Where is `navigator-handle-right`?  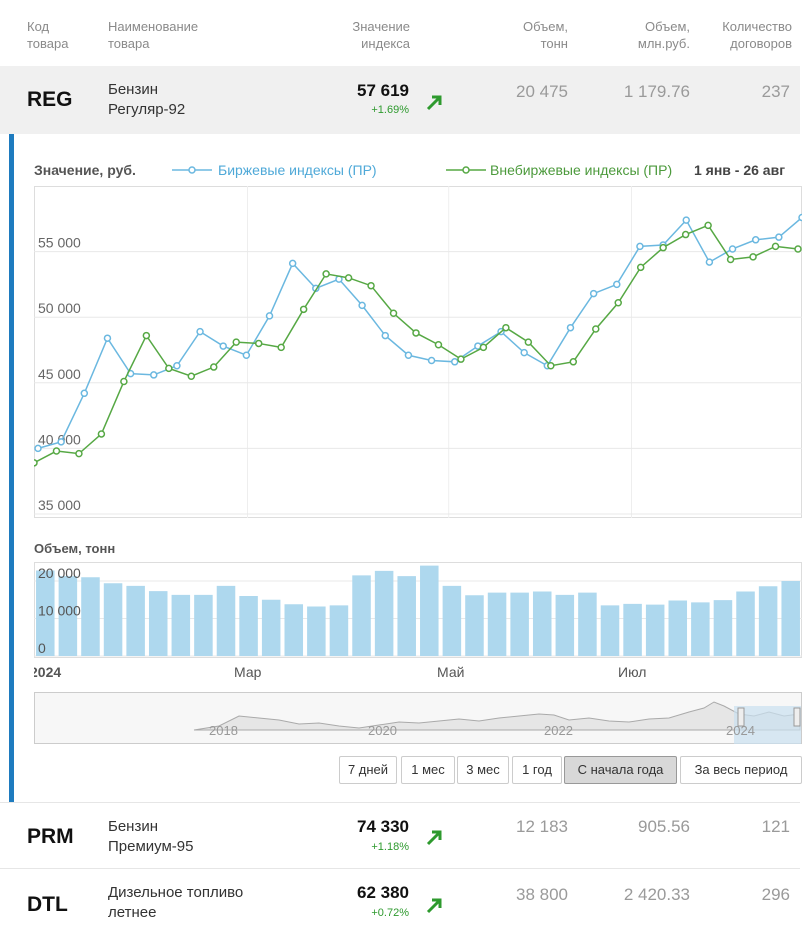
navigator-handle-right is located at coordinates (797, 717).